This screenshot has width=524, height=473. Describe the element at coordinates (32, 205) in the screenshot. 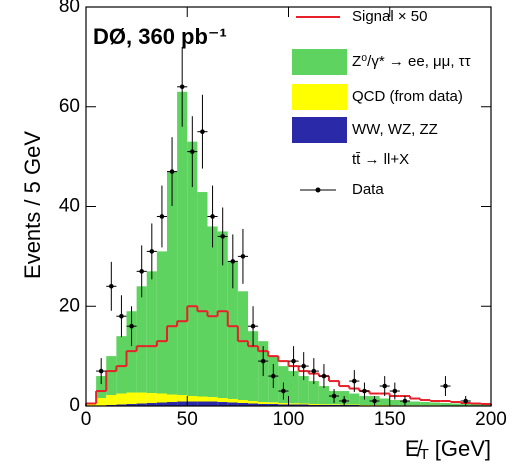

I see `y-axis-label: Events / 5 GeV` at that location.